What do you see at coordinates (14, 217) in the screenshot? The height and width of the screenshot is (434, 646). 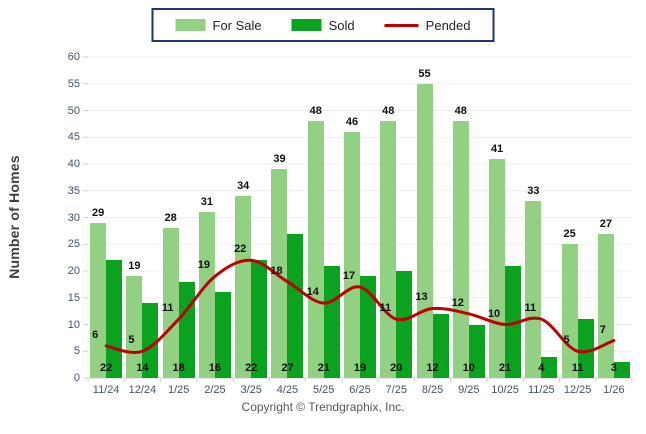 I see `y-axis-title: Number of Homes` at bounding box center [14, 217].